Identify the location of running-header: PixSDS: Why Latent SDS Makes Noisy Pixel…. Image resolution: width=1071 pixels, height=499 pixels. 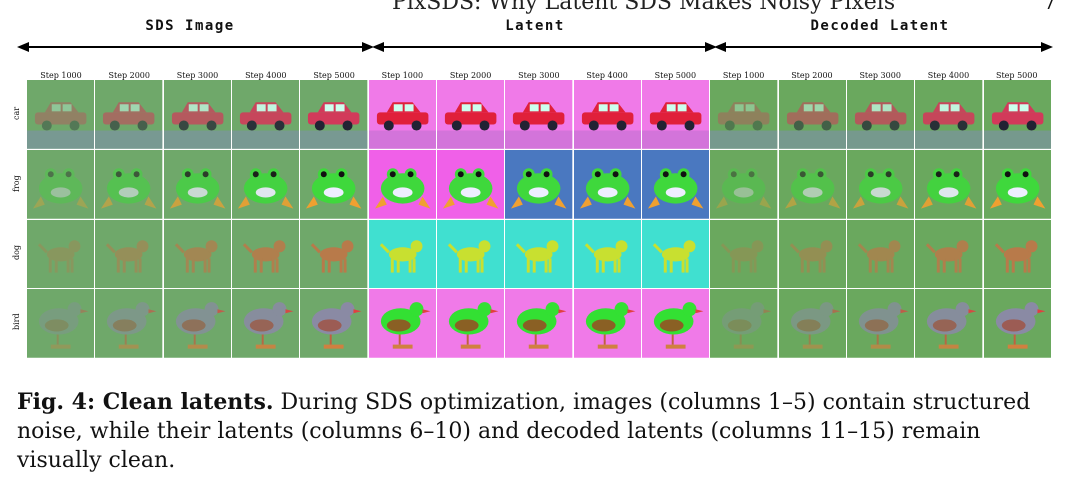
(644, 7).